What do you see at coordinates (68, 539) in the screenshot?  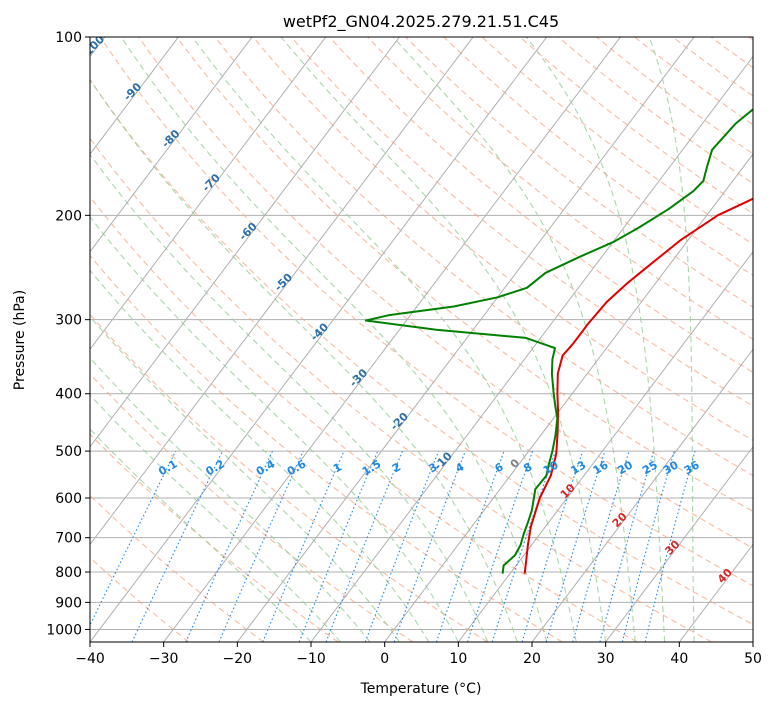 I see `y-tick-label: 700` at bounding box center [68, 539].